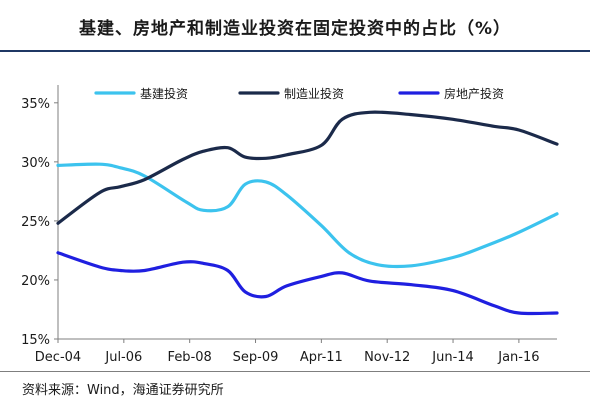 This screenshot has height=405, width=590. I want to click on source-note: 资料来源：Wind，海通证券研究所, so click(123, 390).